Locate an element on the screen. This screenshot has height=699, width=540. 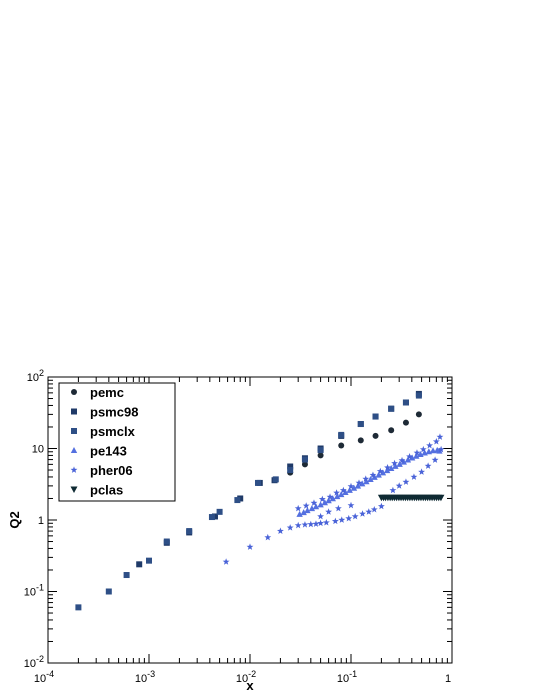
legend-label-psmclx: psmclx is located at coordinates (113, 431).